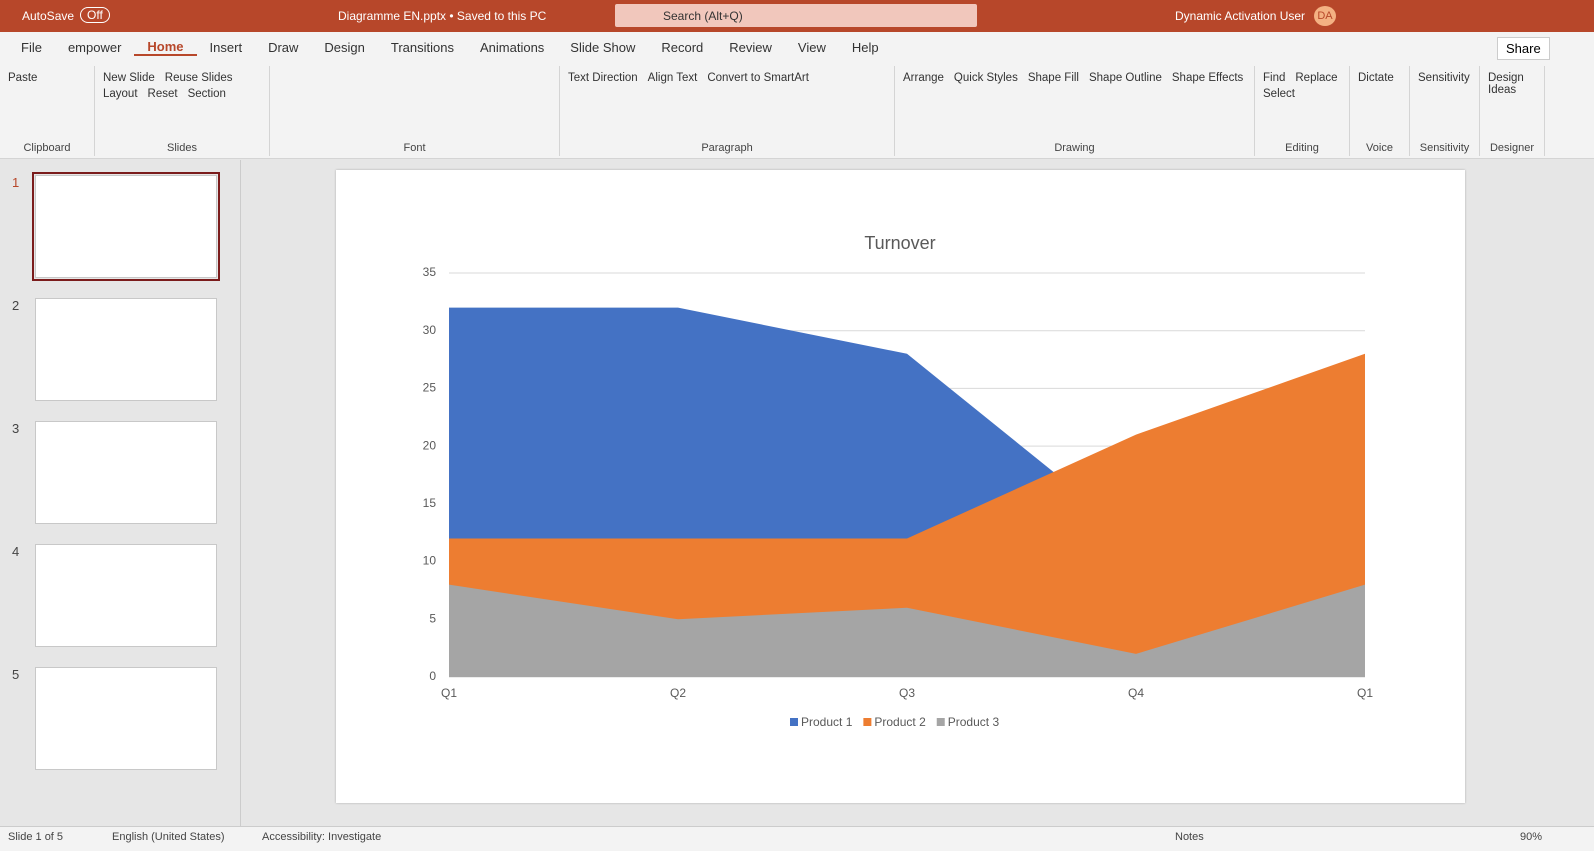 This screenshot has height=851, width=1594. What do you see at coordinates (1365, 693) in the screenshot?
I see `x-tick-label: Q1` at bounding box center [1365, 693].